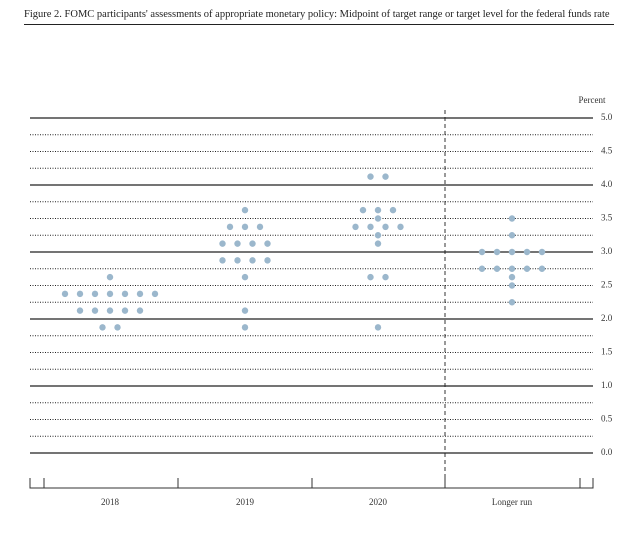 The width and height of the screenshot is (631, 552). Describe the element at coordinates (311, 483) in the screenshot. I see `x-axis-frame` at that location.